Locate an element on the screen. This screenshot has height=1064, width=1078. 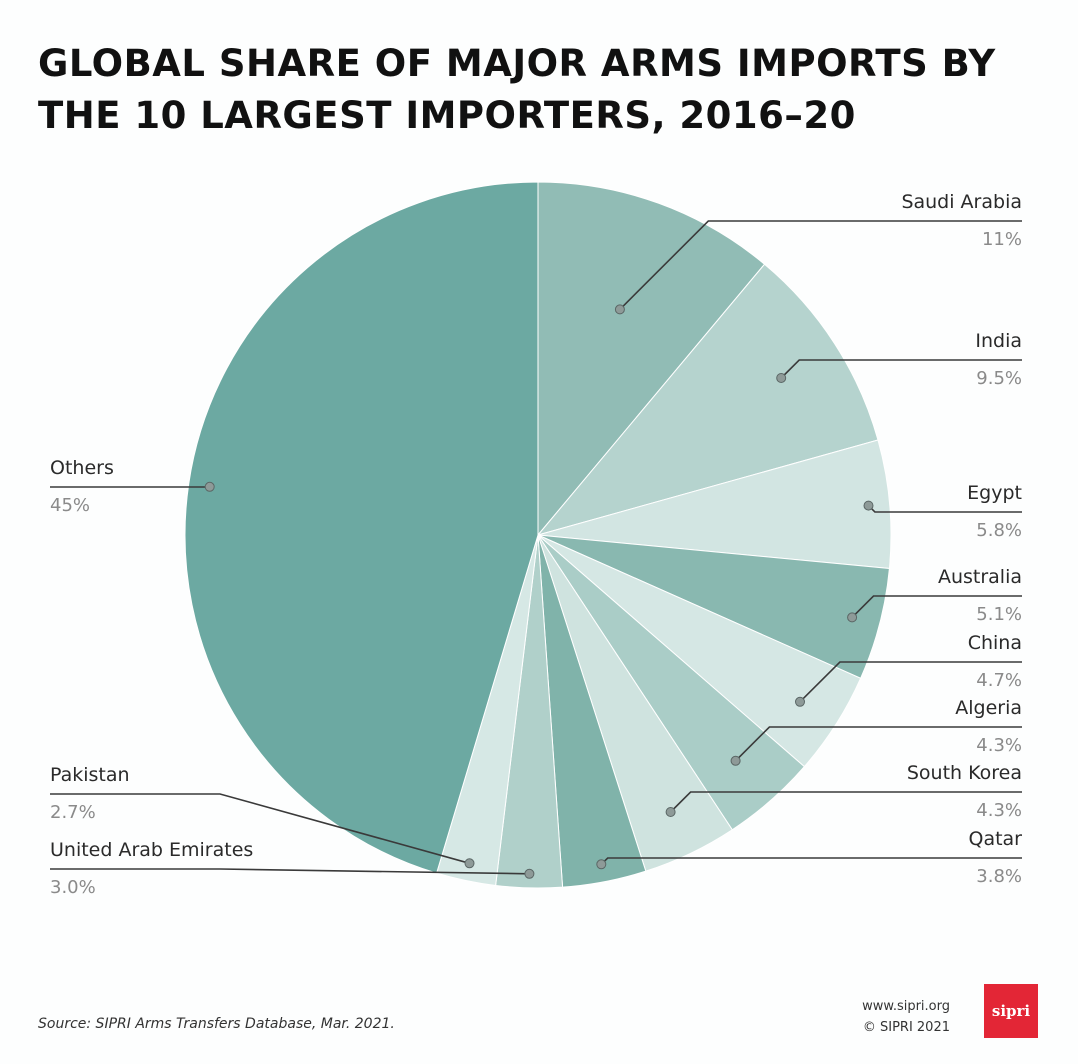
chart-title-line-2: THE 10 LARGEST IMPORTERS, 2016–20 is located at coordinates (447, 115).